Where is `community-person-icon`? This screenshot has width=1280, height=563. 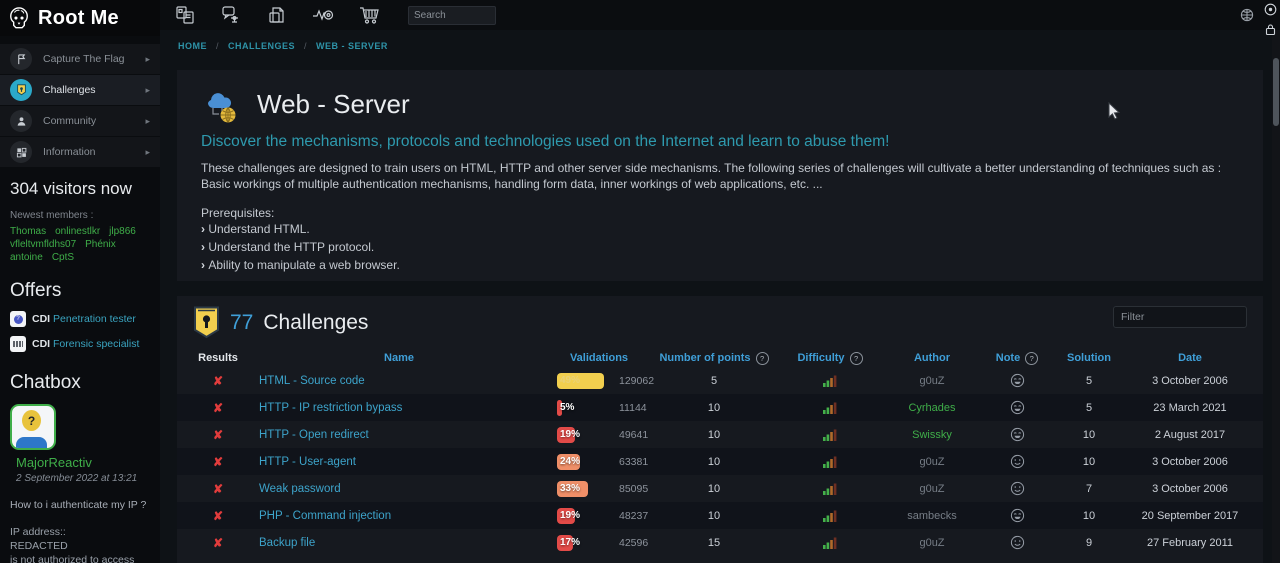 community-person-icon is located at coordinates (21, 121).